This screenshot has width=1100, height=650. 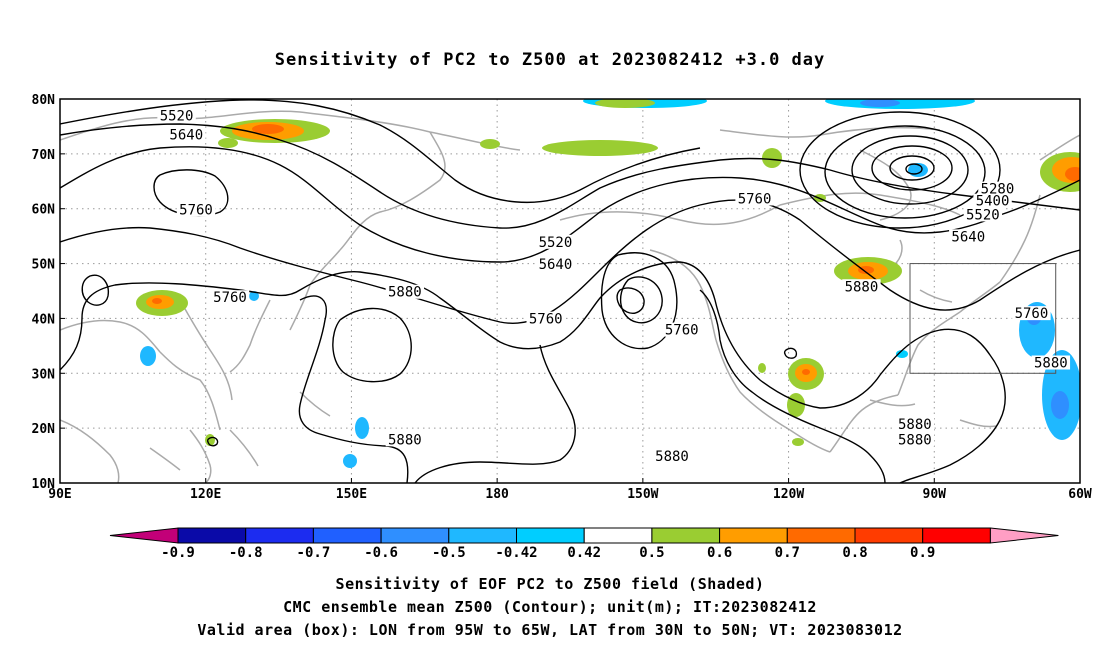 What do you see at coordinates (788, 494) in the screenshot?
I see `x-tick-label: 120W` at bounding box center [788, 494].